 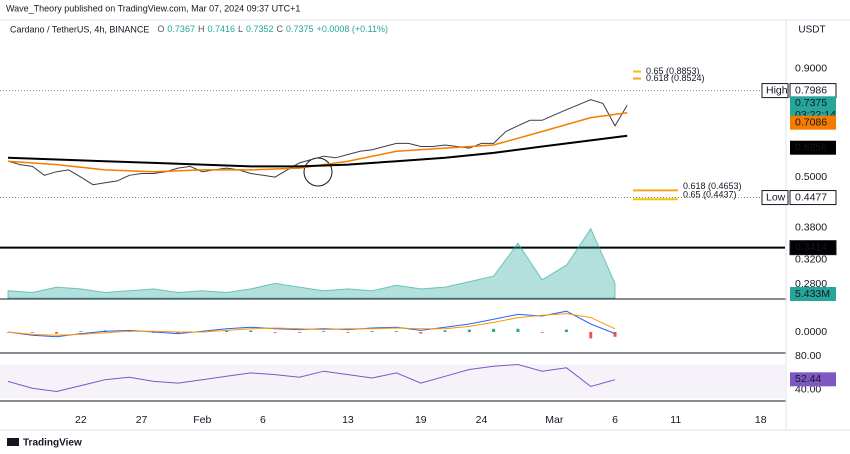 I want to click on x-tick-label: 11, so click(x=675, y=420).